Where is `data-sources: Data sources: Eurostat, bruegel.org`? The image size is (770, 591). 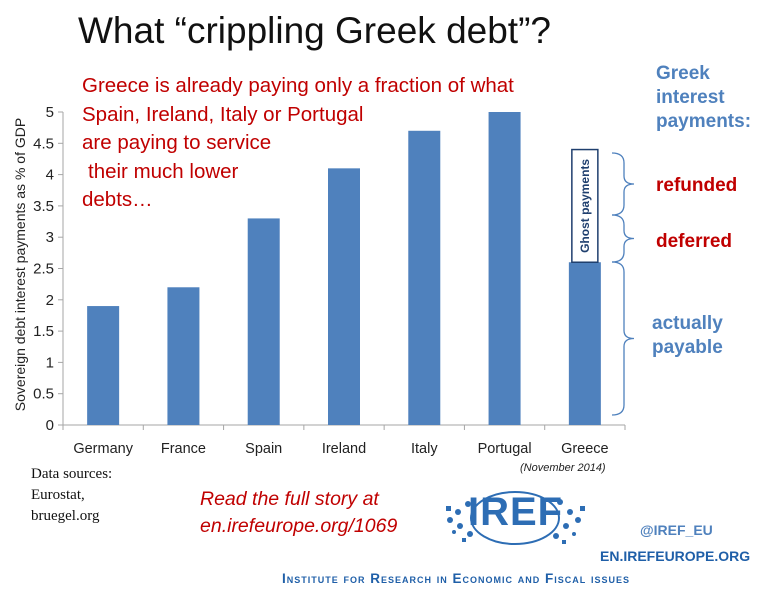
data-sources: Data sources: Eurostat, bruegel.org is located at coordinates (71, 495).